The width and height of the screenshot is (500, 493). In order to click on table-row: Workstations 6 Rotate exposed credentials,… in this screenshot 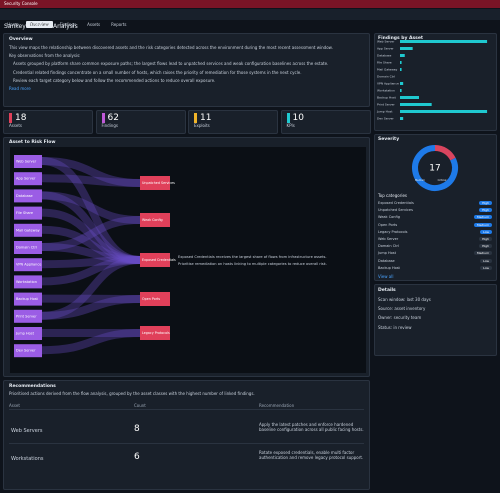, I will do `click(186, 467)`.